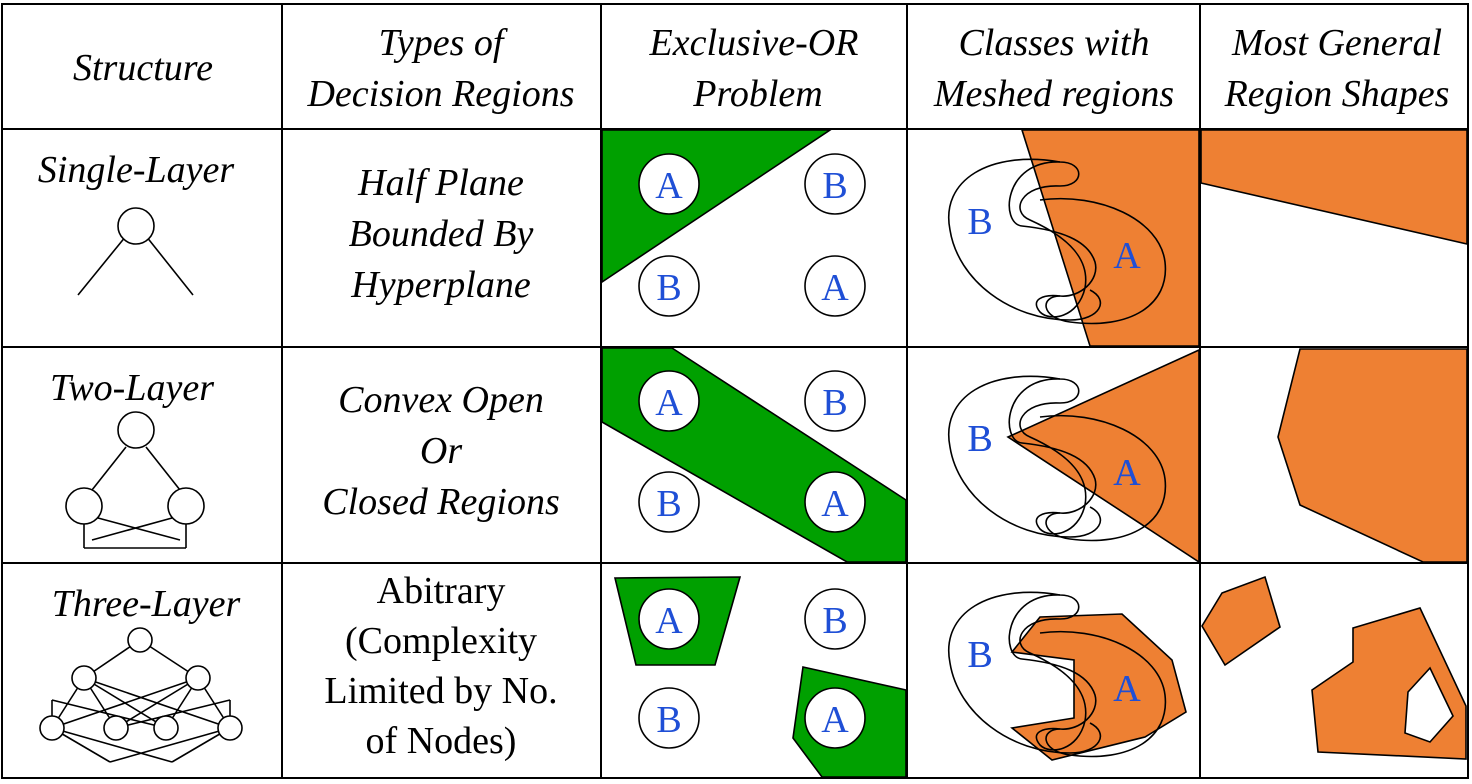 This screenshot has width=1472, height=784. I want to click on meshed-row2-label-b: B, so click(979, 439).